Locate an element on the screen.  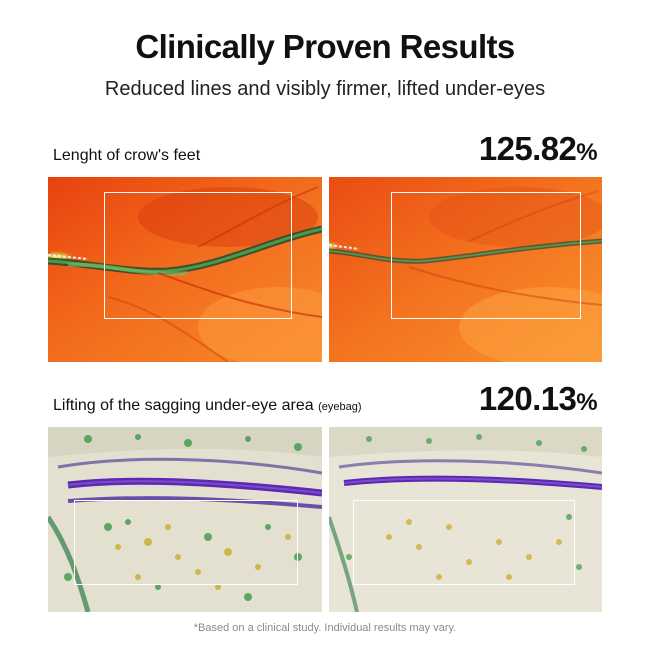
crows-feet-value: 125.82% is located at coordinates (538, 149).